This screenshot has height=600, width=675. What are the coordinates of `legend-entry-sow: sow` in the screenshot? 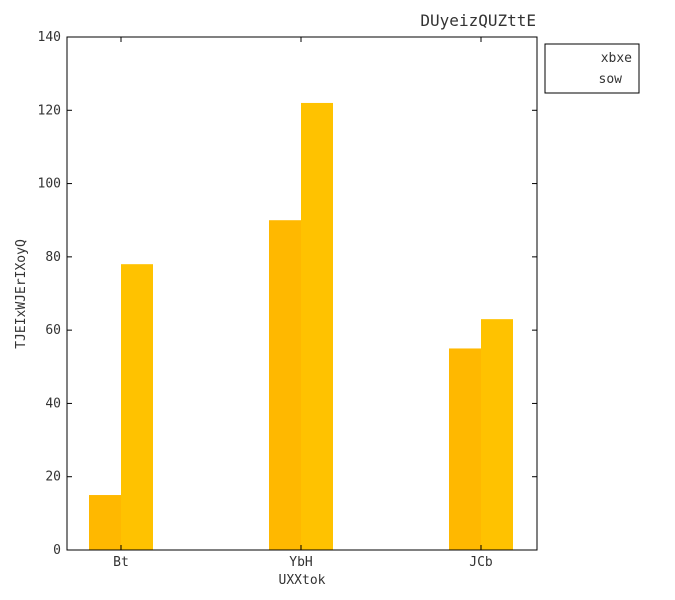 It's located at (611, 79).